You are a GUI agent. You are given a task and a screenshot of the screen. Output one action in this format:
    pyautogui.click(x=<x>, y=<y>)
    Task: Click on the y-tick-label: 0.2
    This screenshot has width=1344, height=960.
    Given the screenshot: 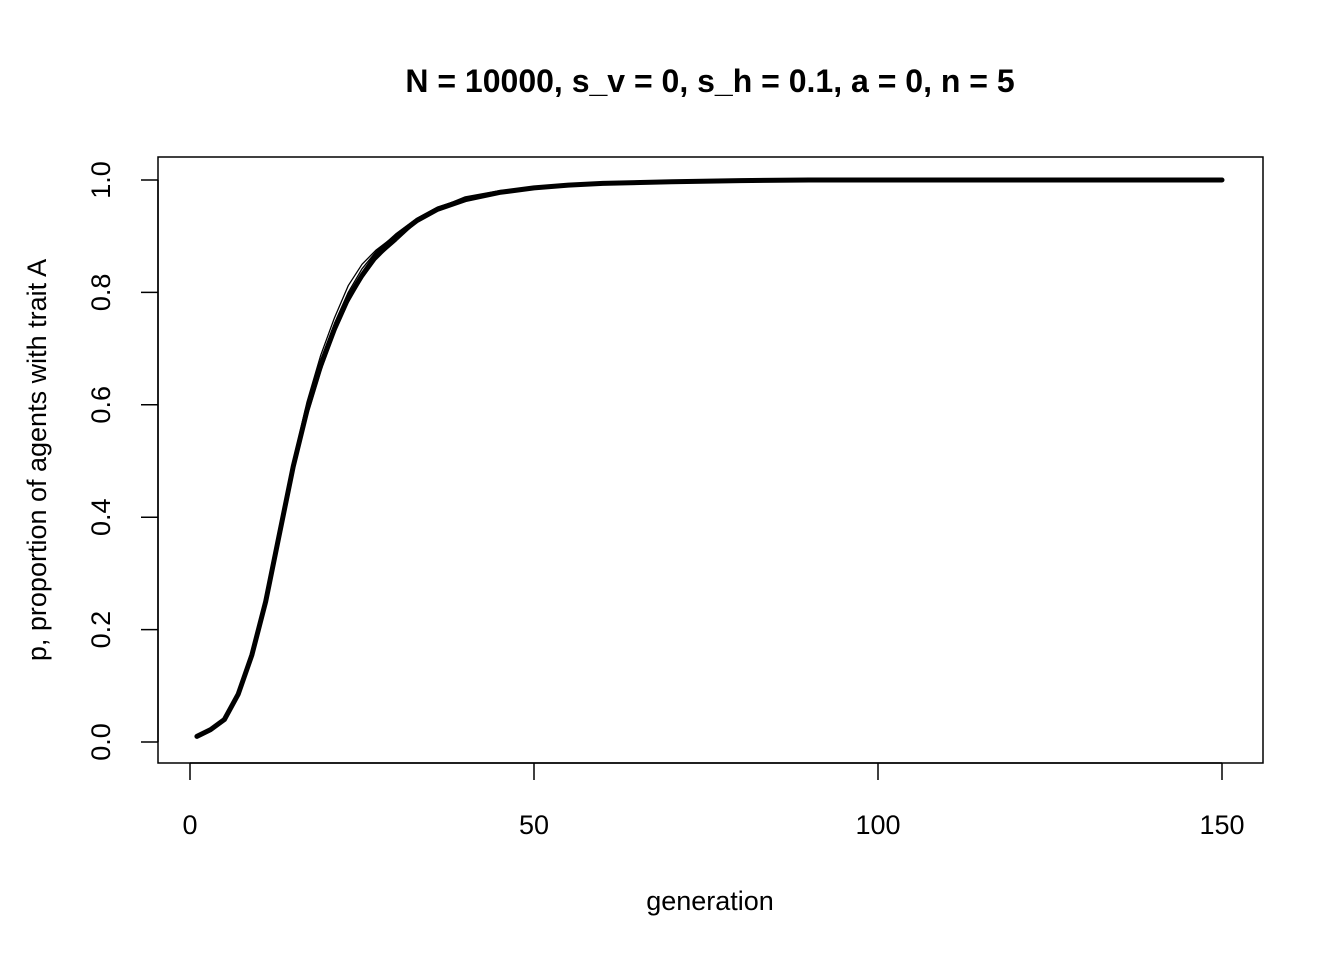 What is the action you would take?
    pyautogui.click(x=101, y=630)
    